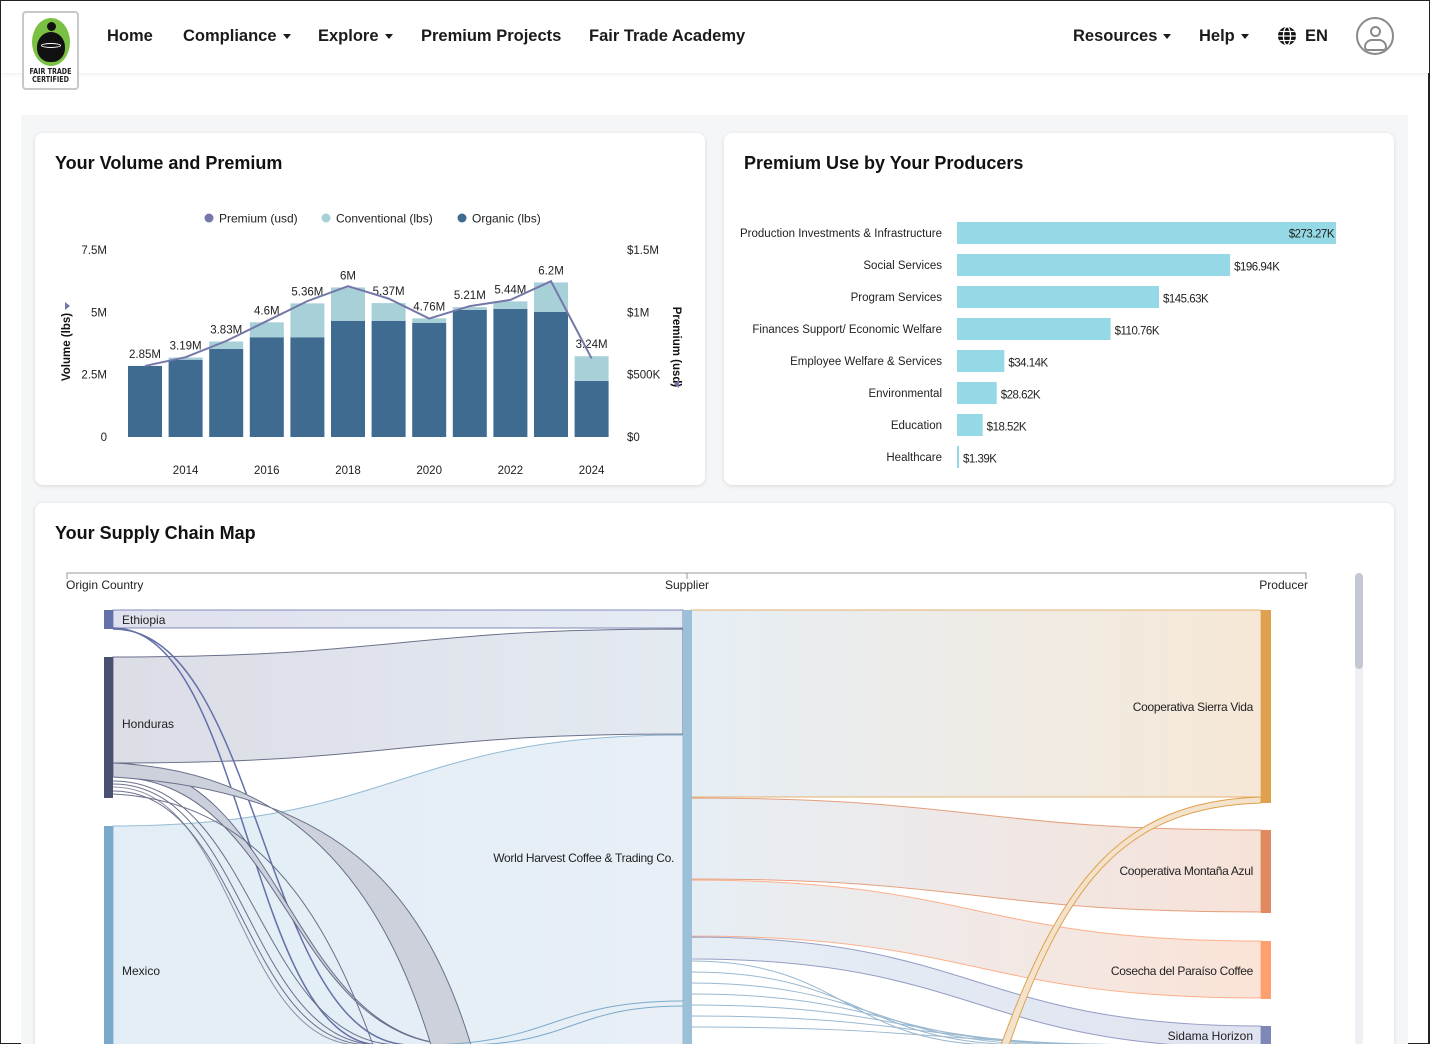 This screenshot has height=1044, width=1430. What do you see at coordinates (348, 471) in the screenshot?
I see `x-tick-label: 2018` at bounding box center [348, 471].